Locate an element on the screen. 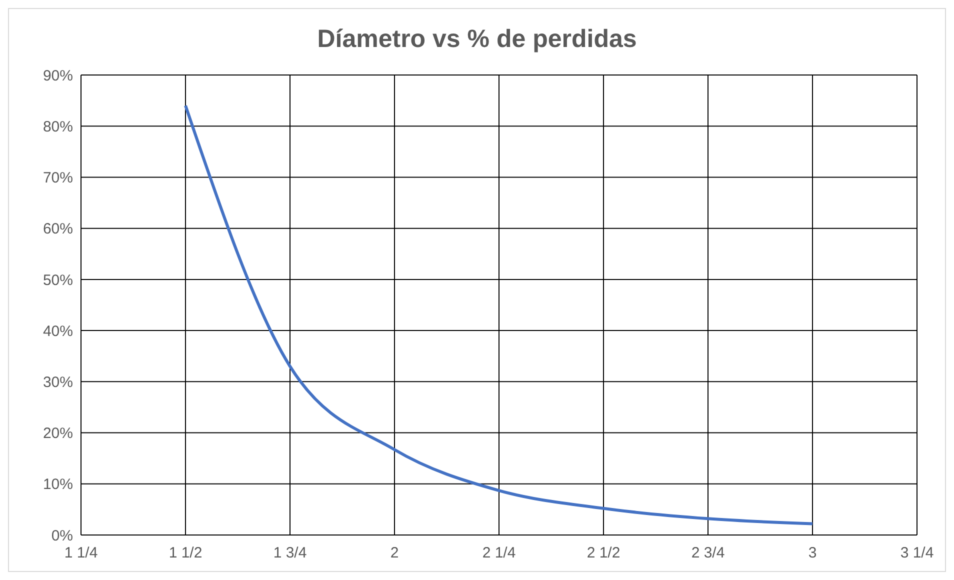 This screenshot has width=954, height=580. chart-title: Díametro vs % de perdidas is located at coordinates (477, 40).